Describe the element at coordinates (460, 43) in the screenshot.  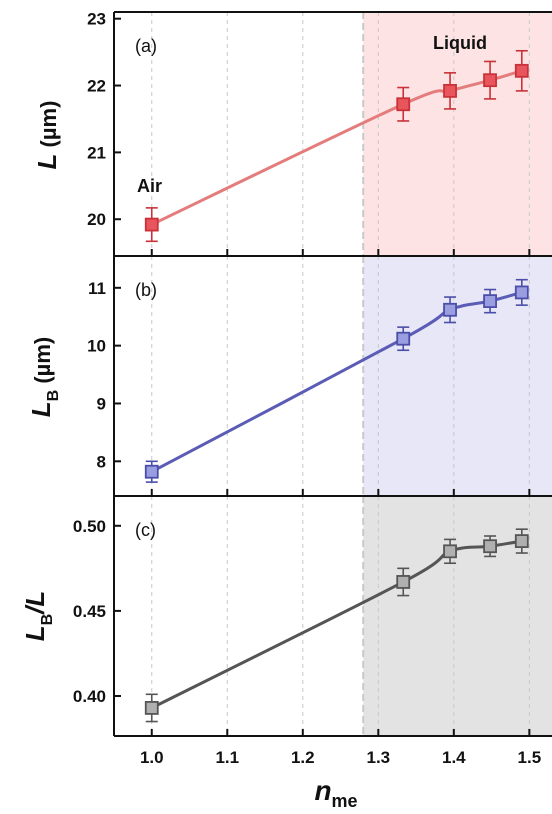
I see `annotation-liquid: Liquid` at that location.